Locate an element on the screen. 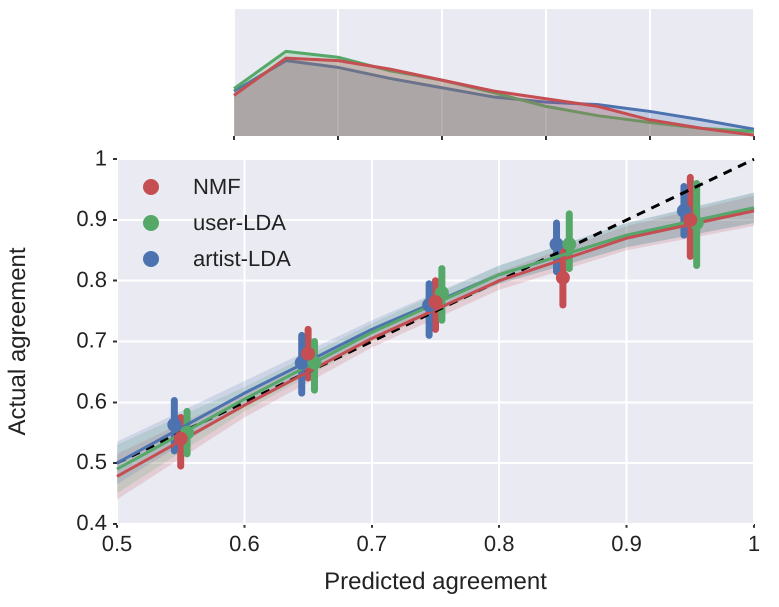 This screenshot has width=779, height=607. legend-label: artist-LDA is located at coordinates (242, 259).